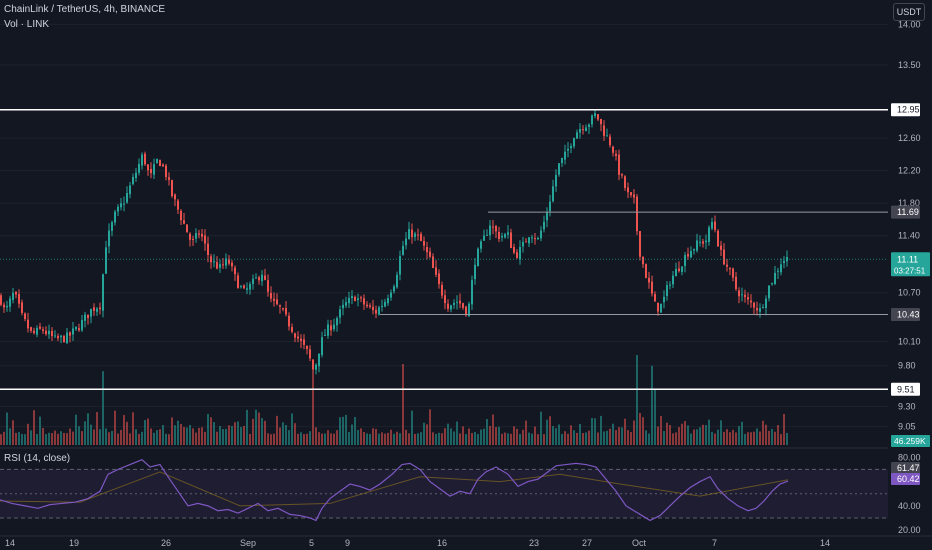  Describe the element at coordinates (909, 12) in the screenshot. I see `currency-button: USDT` at that location.